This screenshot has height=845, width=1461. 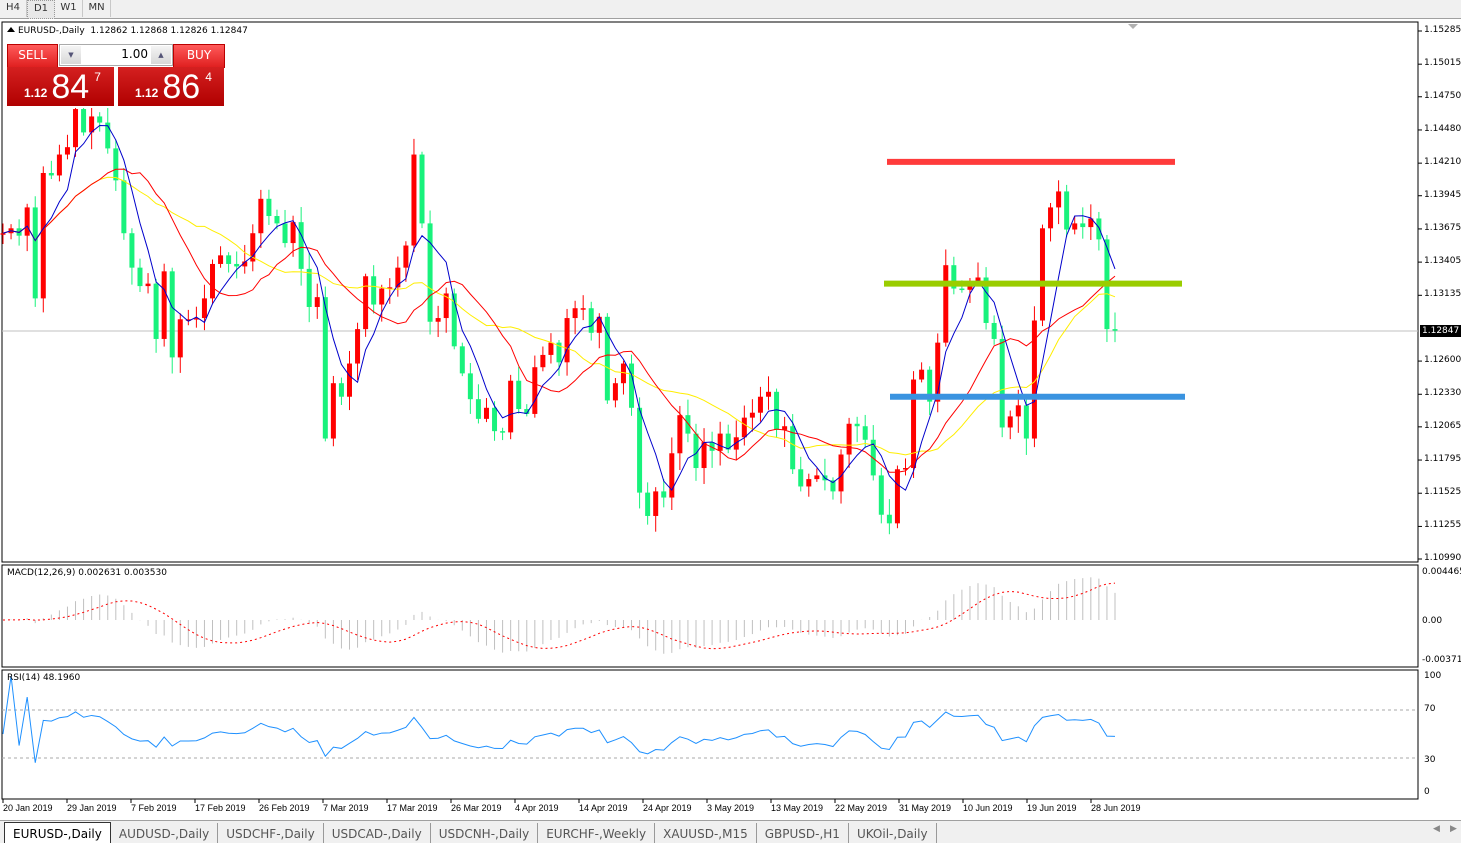 What do you see at coordinates (1453, 829) in the screenshot?
I see `tabs-scroll-right-icon: ▶` at bounding box center [1453, 829].